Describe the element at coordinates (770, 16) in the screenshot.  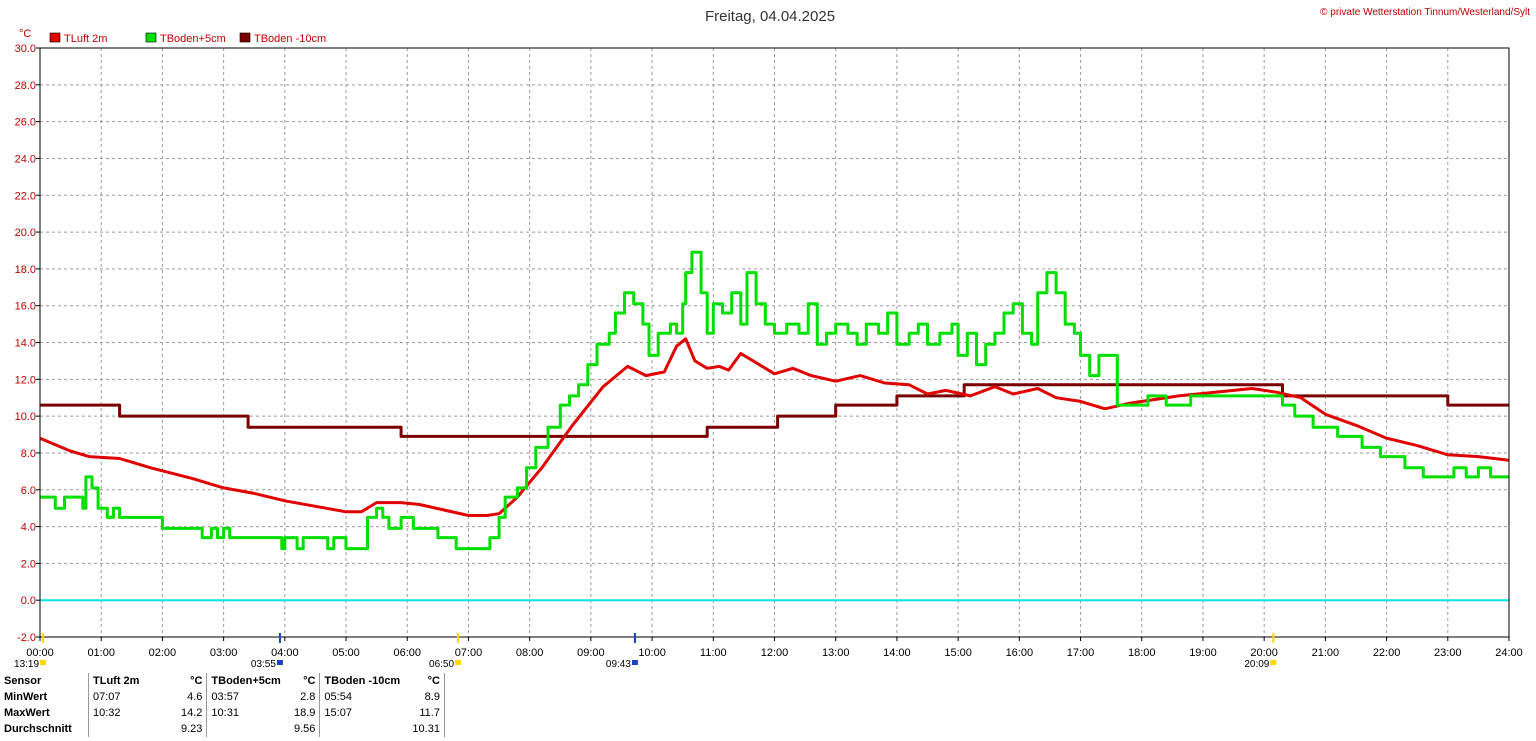
I see `chart-title: Freitag, 04.04.2025` at that location.